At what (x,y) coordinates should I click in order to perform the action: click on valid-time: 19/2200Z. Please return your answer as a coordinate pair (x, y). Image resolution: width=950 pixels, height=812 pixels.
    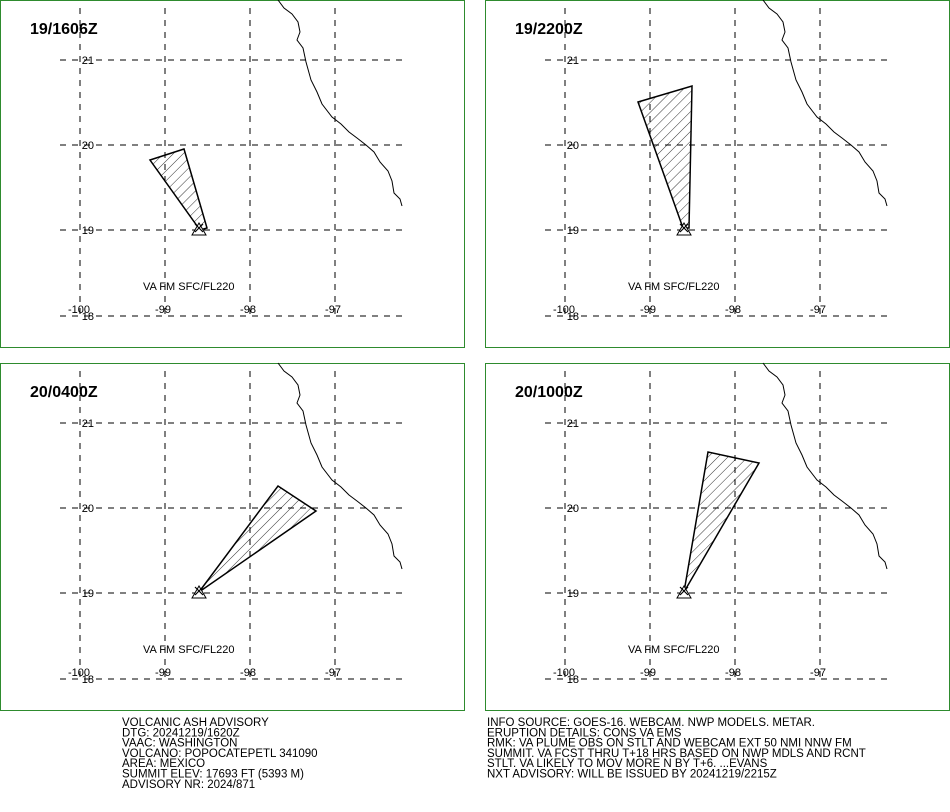
    Looking at the image, I should click on (549, 29).